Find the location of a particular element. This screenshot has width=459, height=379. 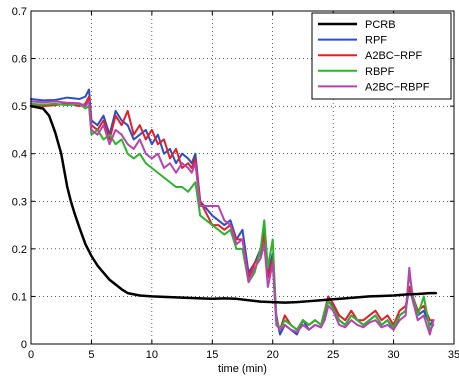

y-tick-label: 0.6 is located at coordinates (19, 60).